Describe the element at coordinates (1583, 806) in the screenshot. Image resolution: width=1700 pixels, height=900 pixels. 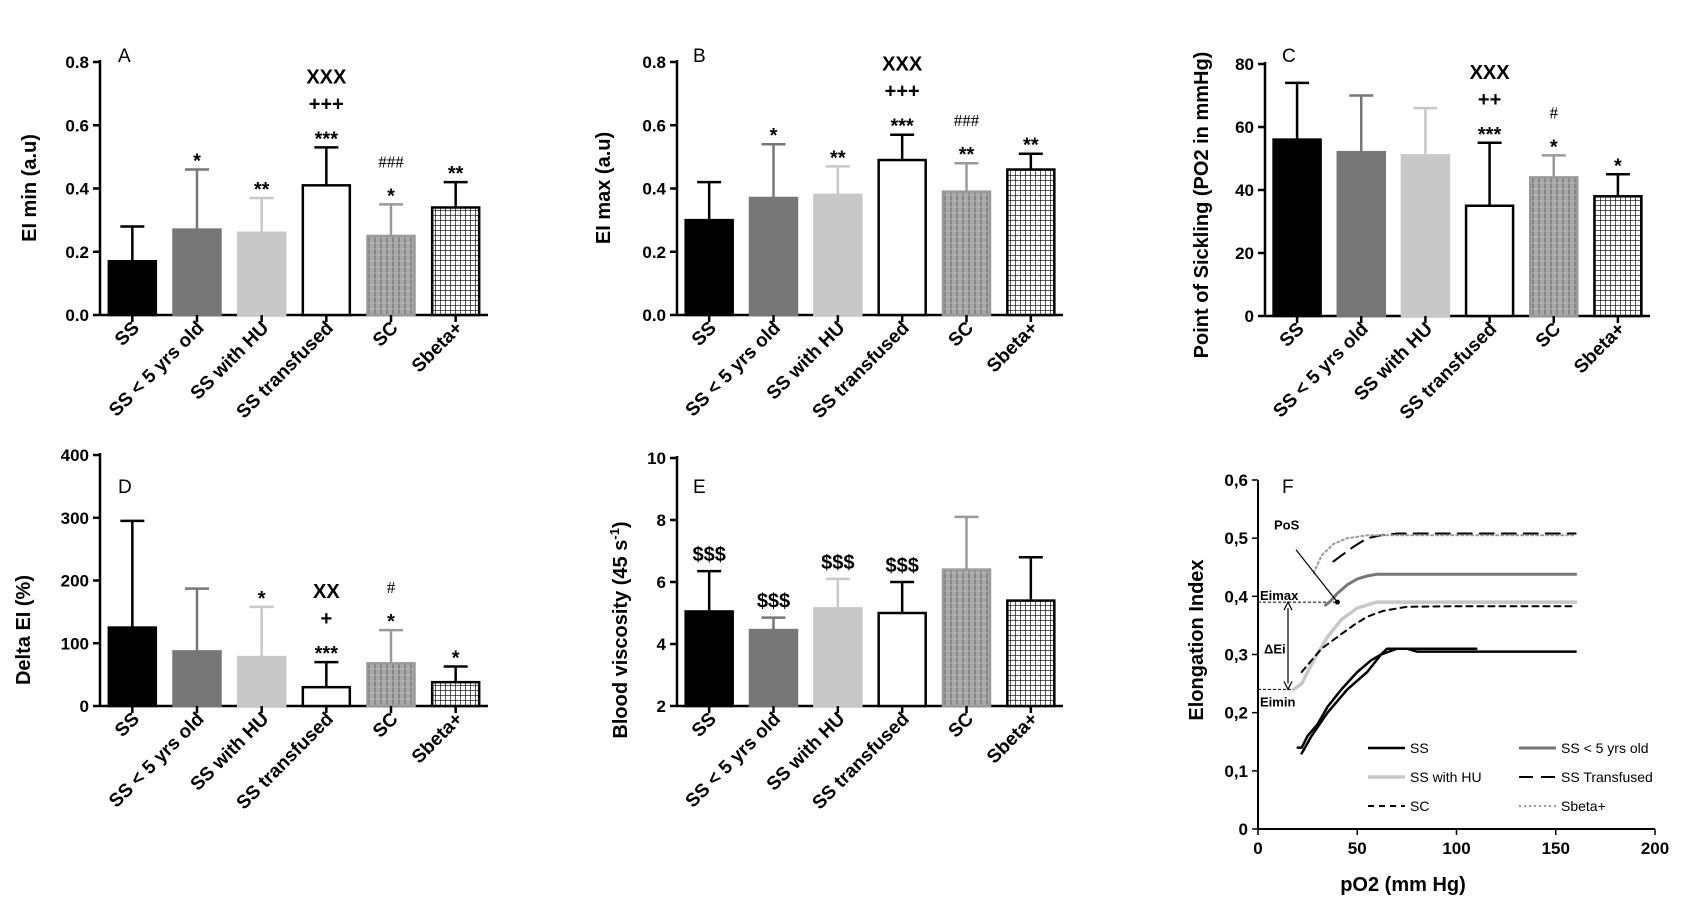
I see `legend-label: Sbeta+` at that location.